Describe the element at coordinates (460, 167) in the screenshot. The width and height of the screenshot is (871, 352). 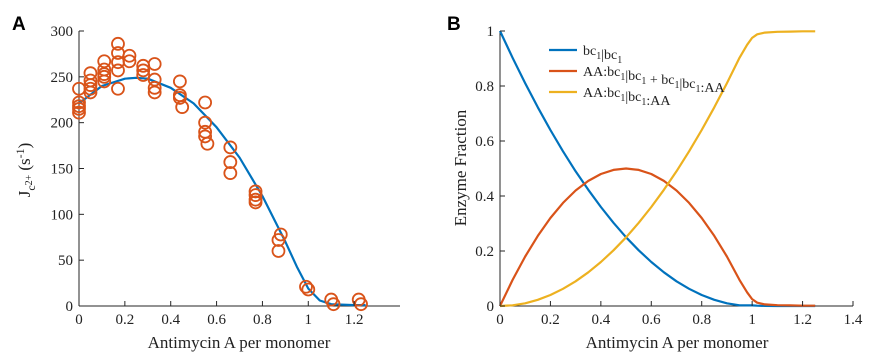
I see `panel-b-y-axis-label: Enzyme Fraction` at that location.